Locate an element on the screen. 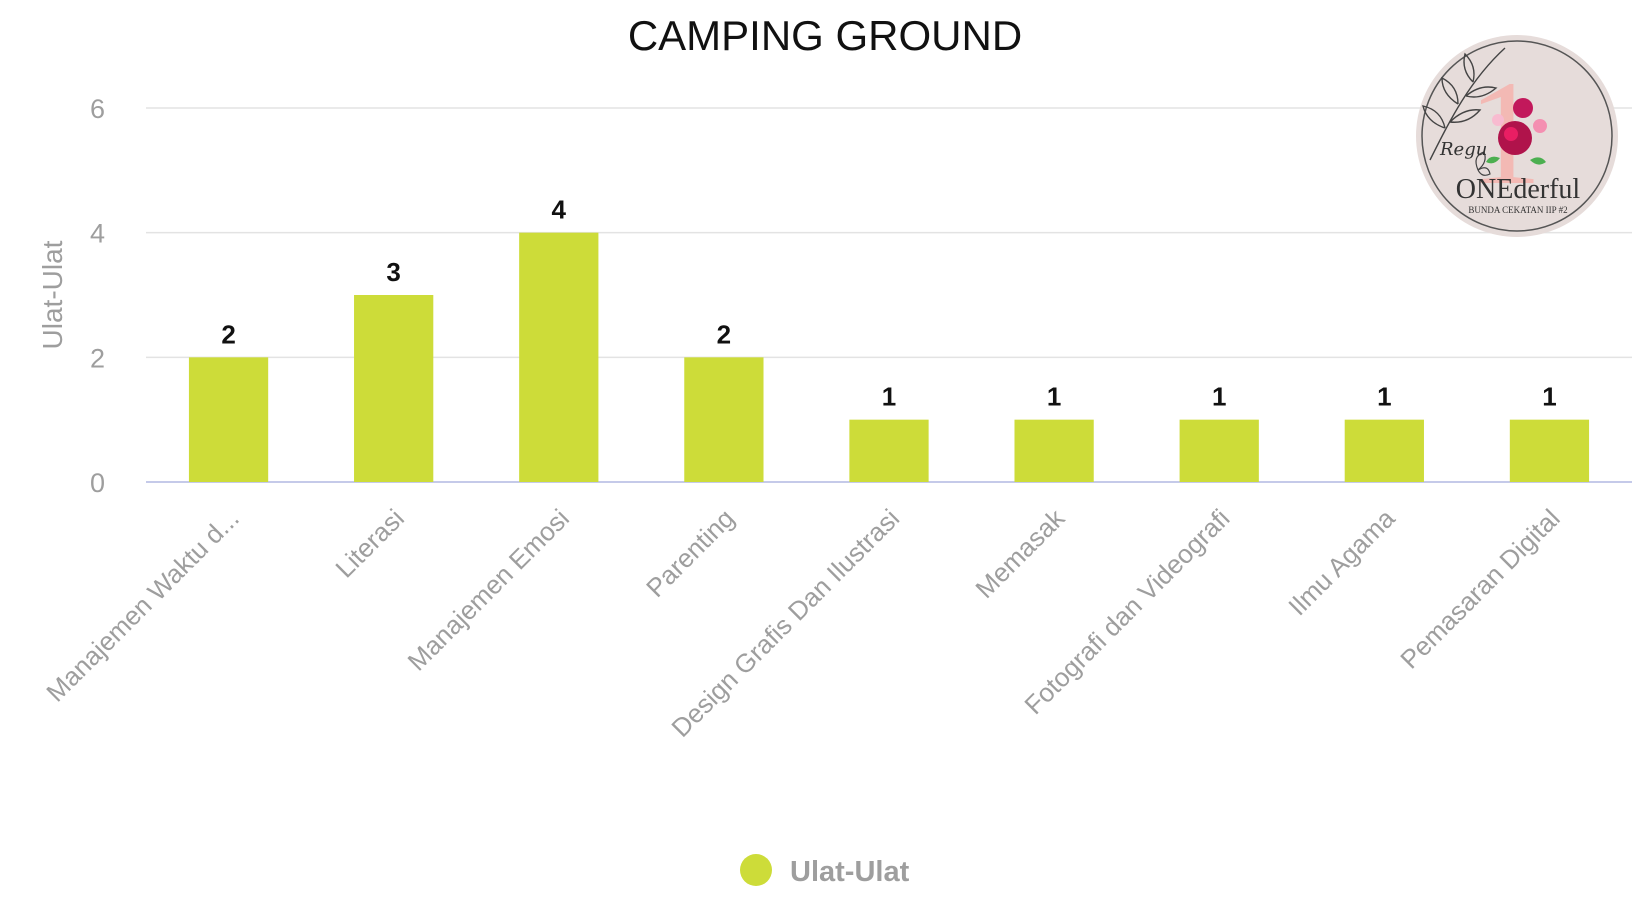 The width and height of the screenshot is (1640, 924). x-tick-label: Manajemen Emosi is located at coordinates (488, 589).